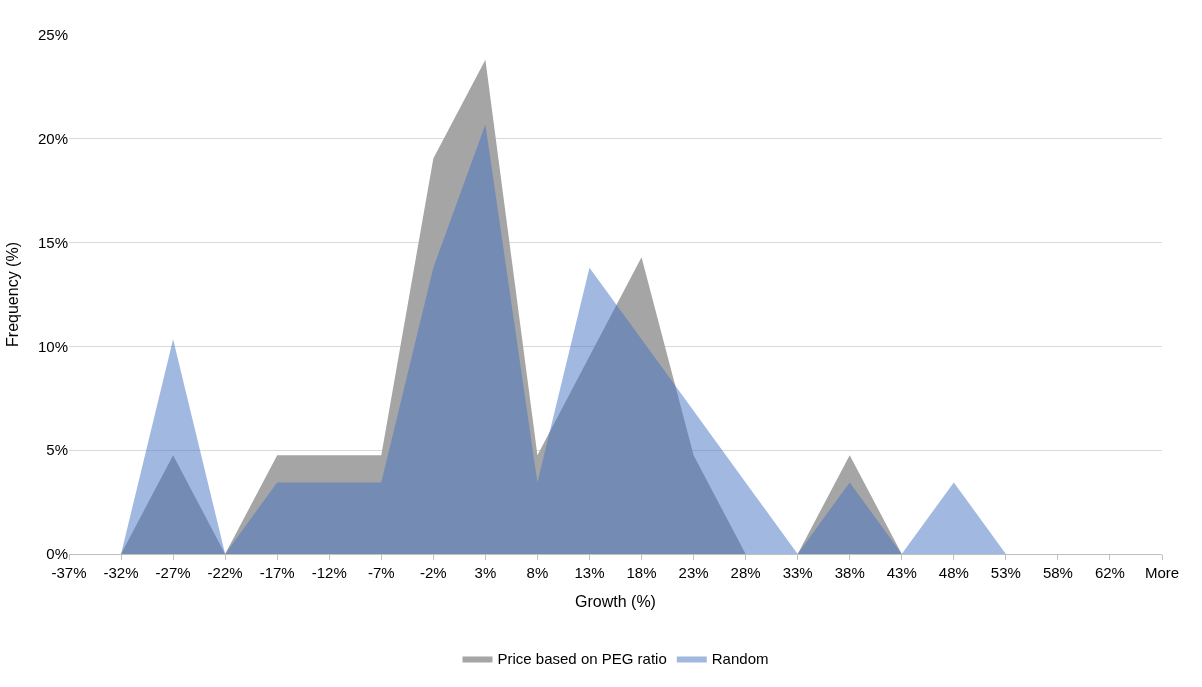  I want to click on x-tick-label: 38%, so click(849, 572).